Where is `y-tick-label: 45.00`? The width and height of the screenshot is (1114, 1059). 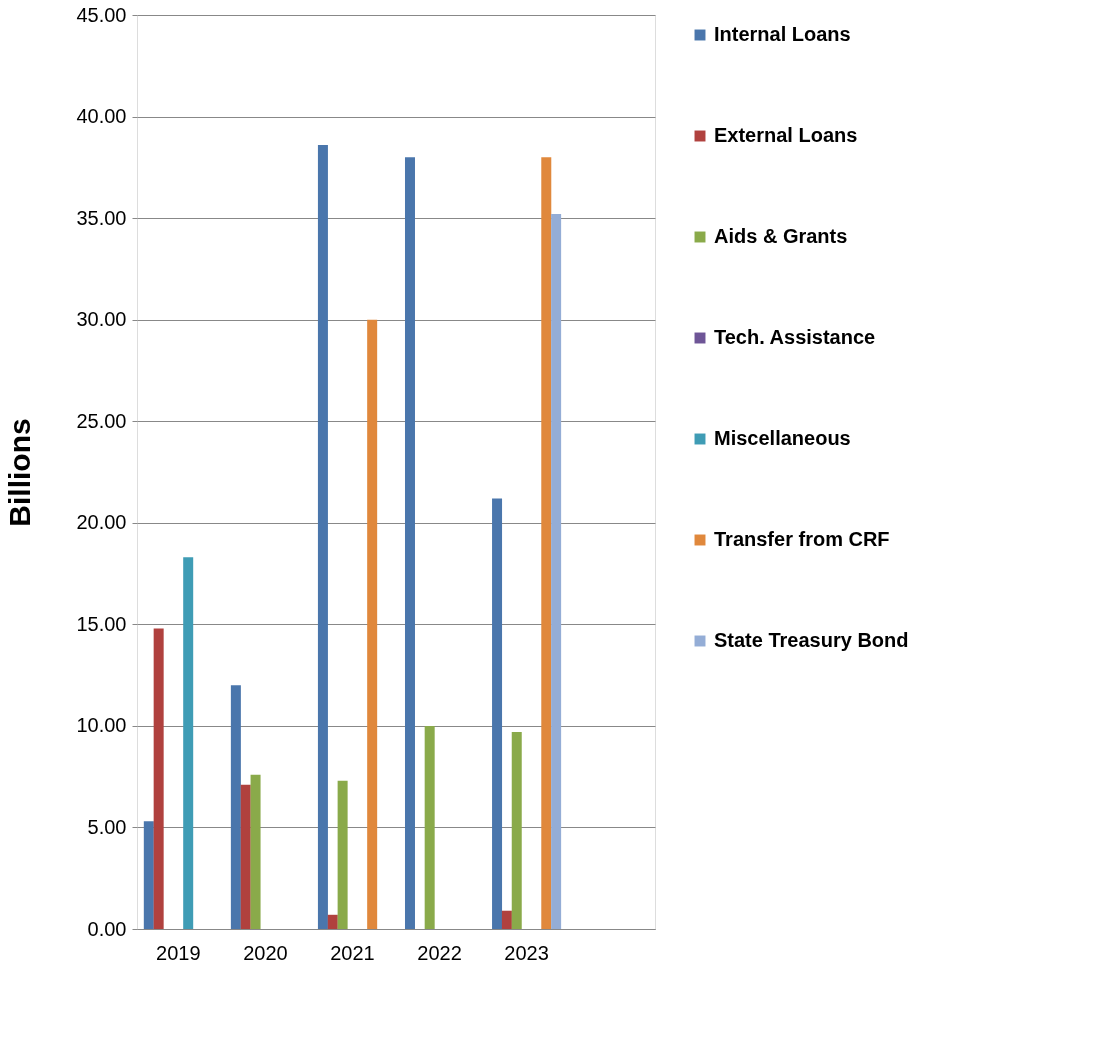 y-tick-label: 45.00 is located at coordinates (101, 14).